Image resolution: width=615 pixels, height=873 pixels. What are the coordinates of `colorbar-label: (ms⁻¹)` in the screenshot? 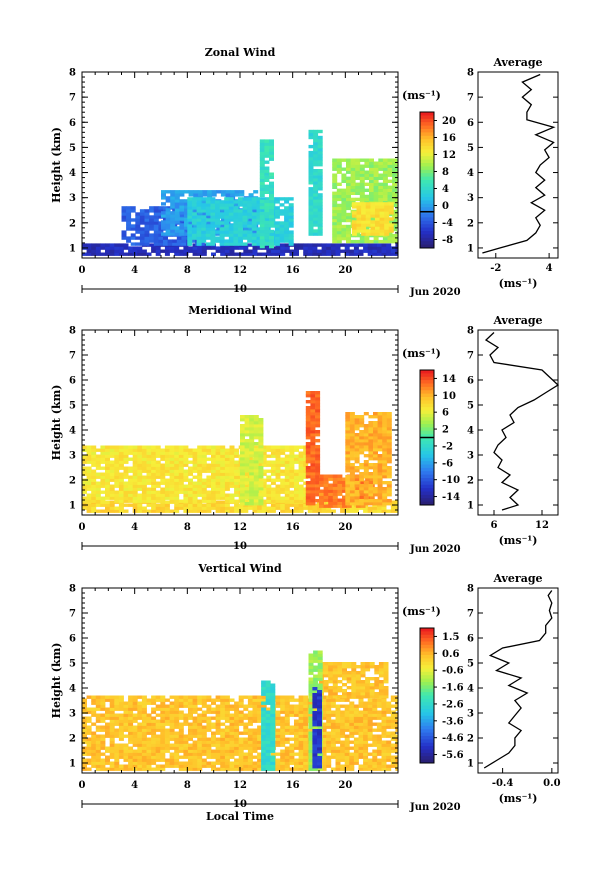 It's located at (421, 95).